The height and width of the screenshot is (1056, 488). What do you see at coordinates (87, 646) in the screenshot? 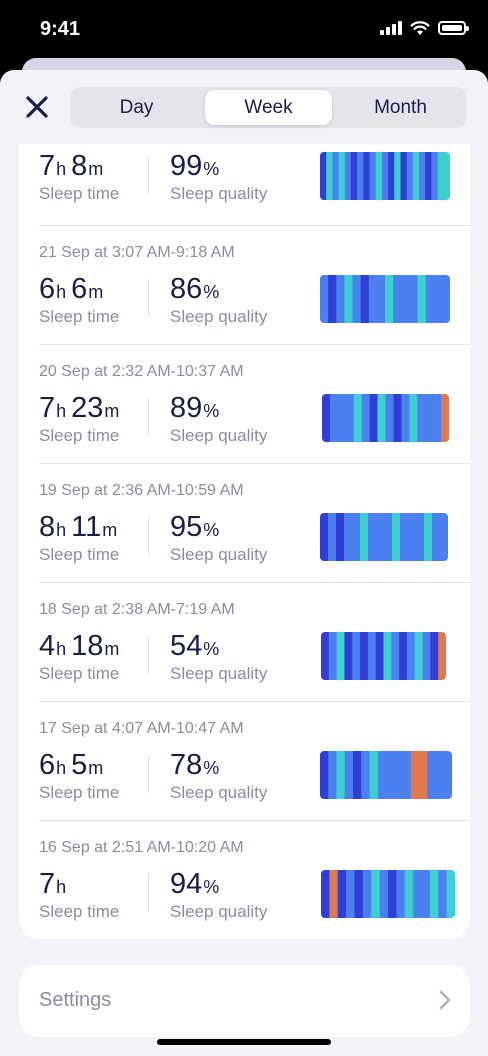
I see `minutes-value: 18` at bounding box center [87, 646].